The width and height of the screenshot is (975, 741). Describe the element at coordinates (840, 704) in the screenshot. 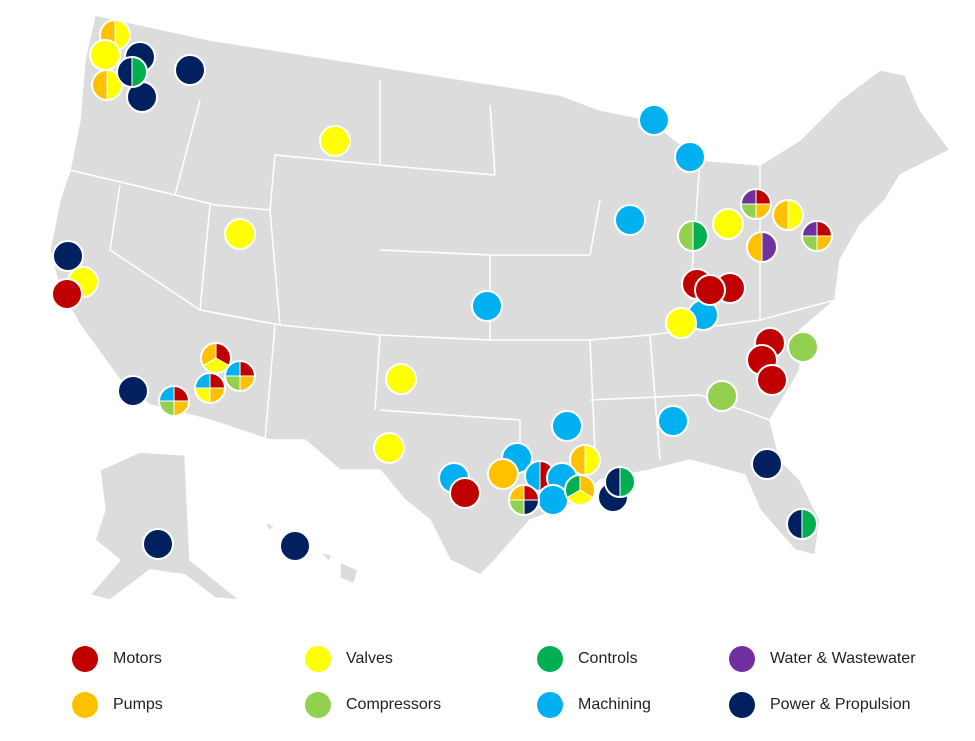

I see `legend-label: Power & Propulsion` at that location.